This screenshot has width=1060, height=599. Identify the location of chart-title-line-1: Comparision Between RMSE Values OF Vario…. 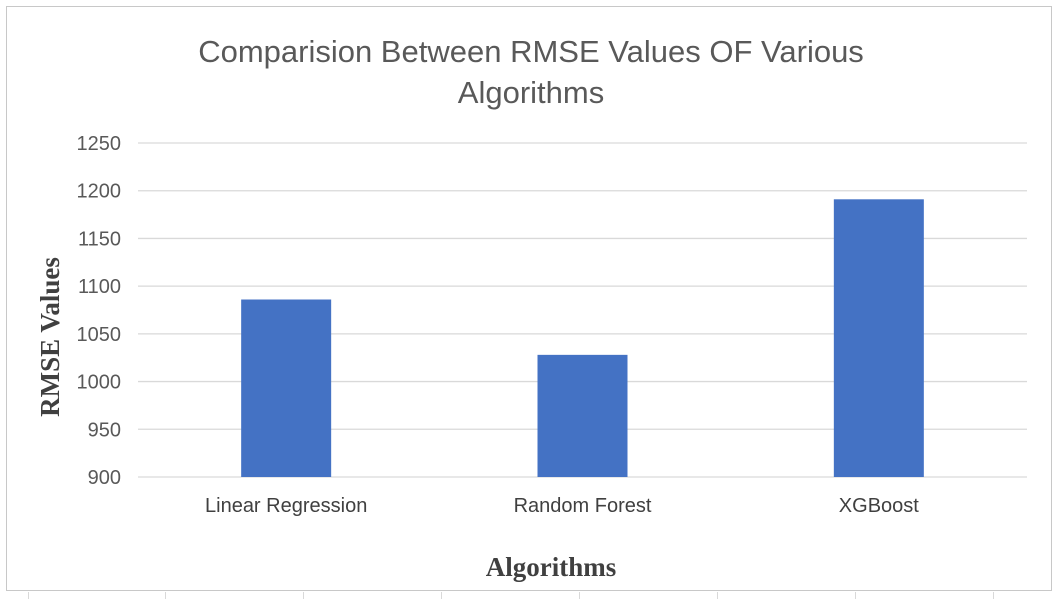
(531, 51).